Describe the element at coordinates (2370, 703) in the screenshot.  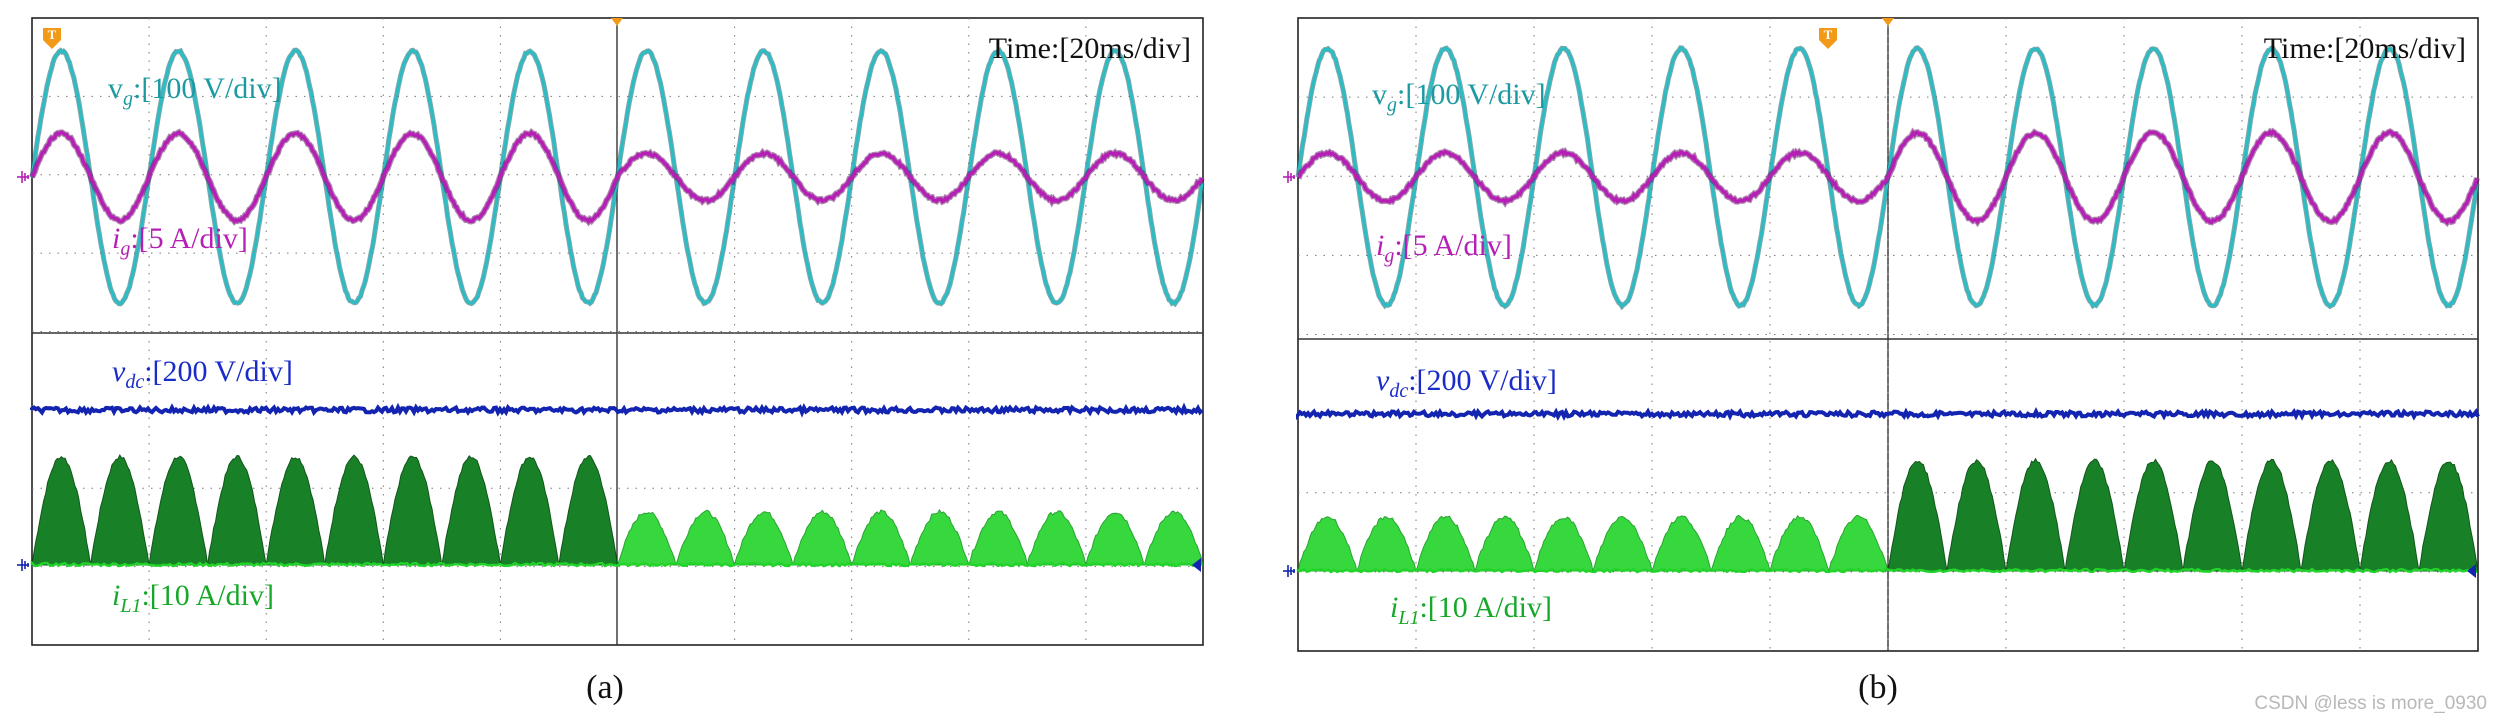
I see `watermark-text: CSDN @less is more_0930` at that location.